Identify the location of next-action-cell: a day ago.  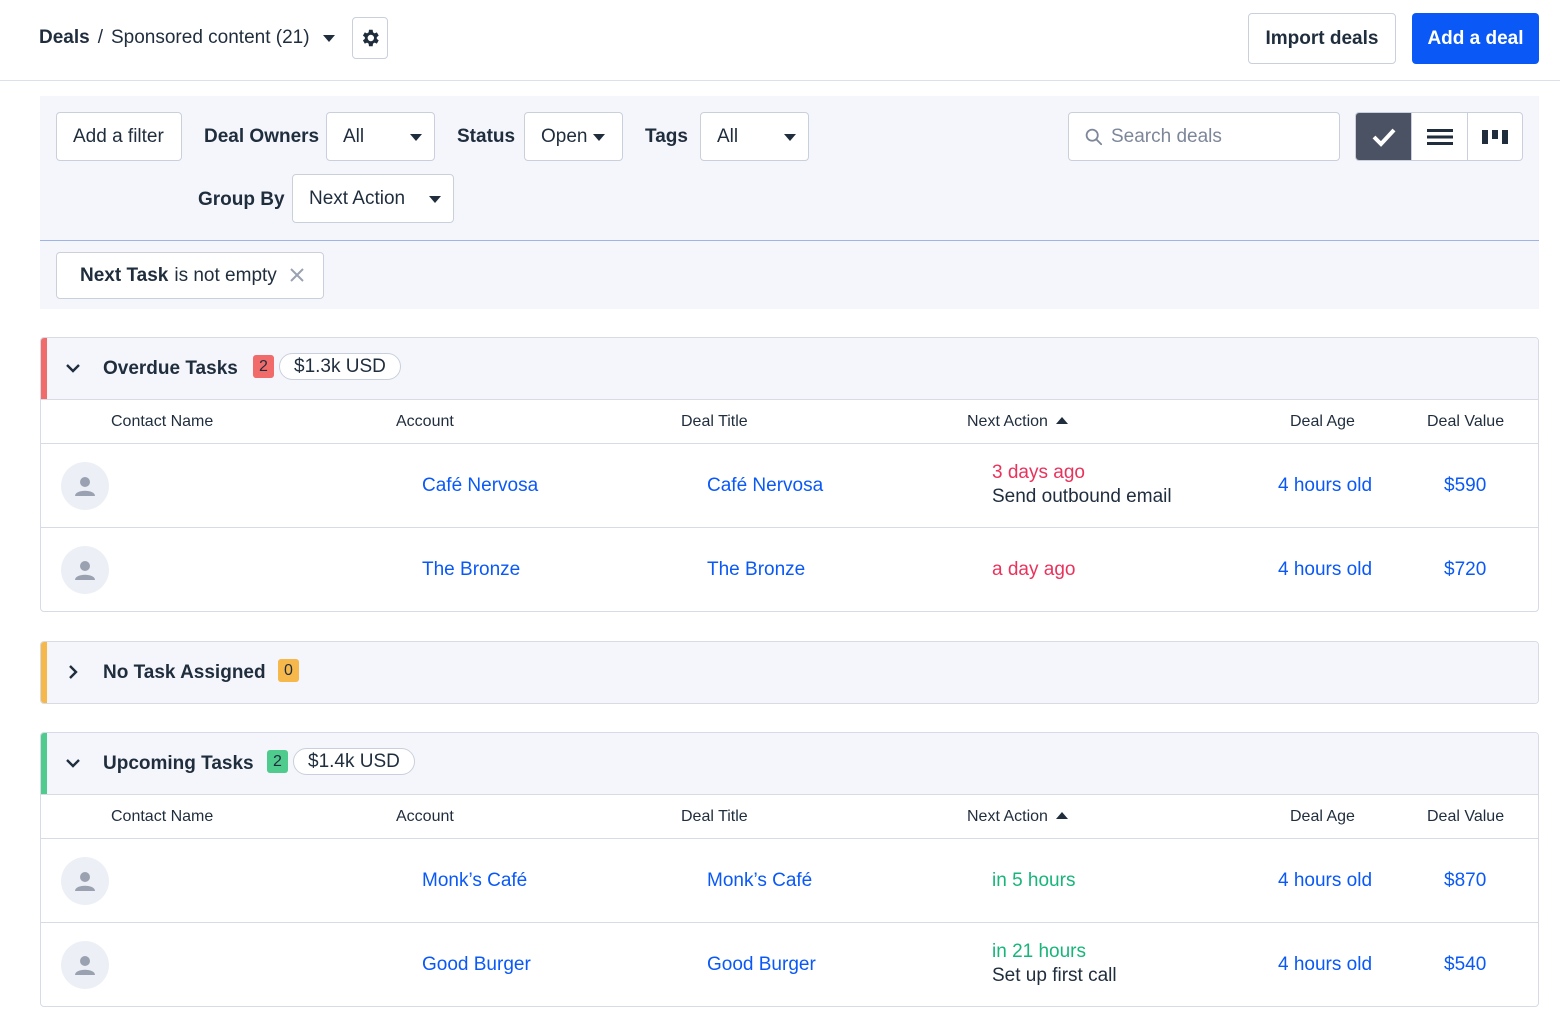
(1033, 570).